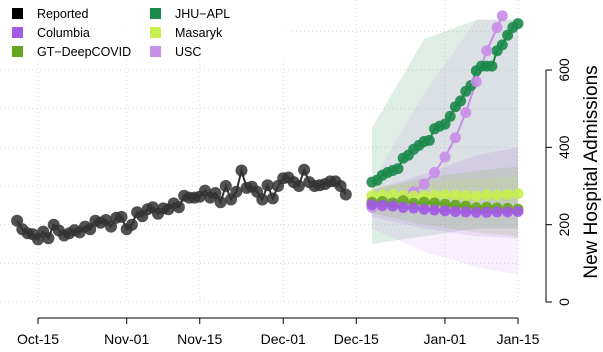 Image resolution: width=603 pixels, height=352 pixels. I want to click on legend-label: GT−DeepCOVID, so click(84, 52).